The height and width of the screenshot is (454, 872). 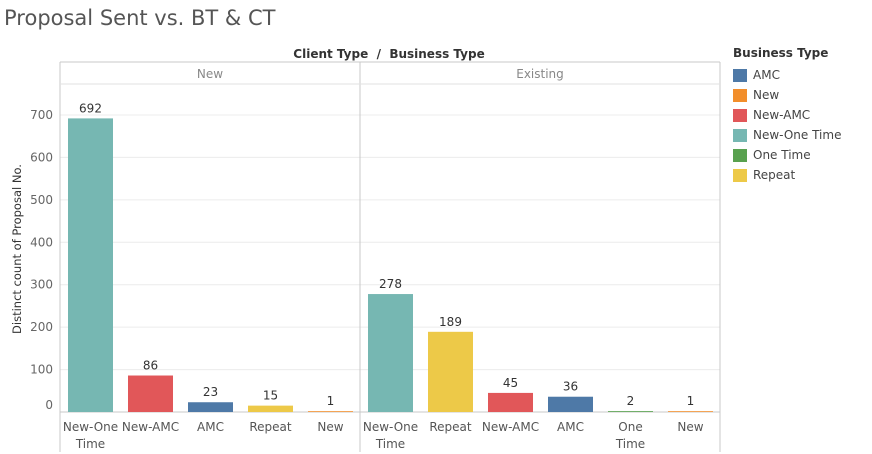 What do you see at coordinates (781, 53) in the screenshot?
I see `legend-title: Business Type` at bounding box center [781, 53].